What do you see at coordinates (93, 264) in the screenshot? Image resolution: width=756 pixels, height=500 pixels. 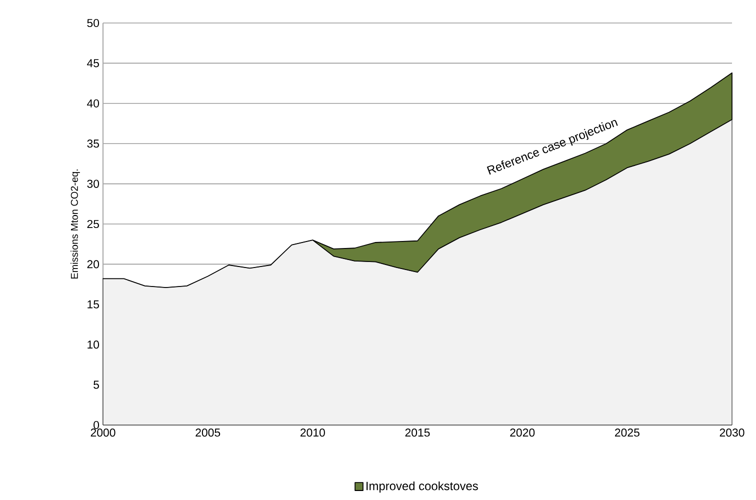 I see `y-tick-label: 20` at bounding box center [93, 264].